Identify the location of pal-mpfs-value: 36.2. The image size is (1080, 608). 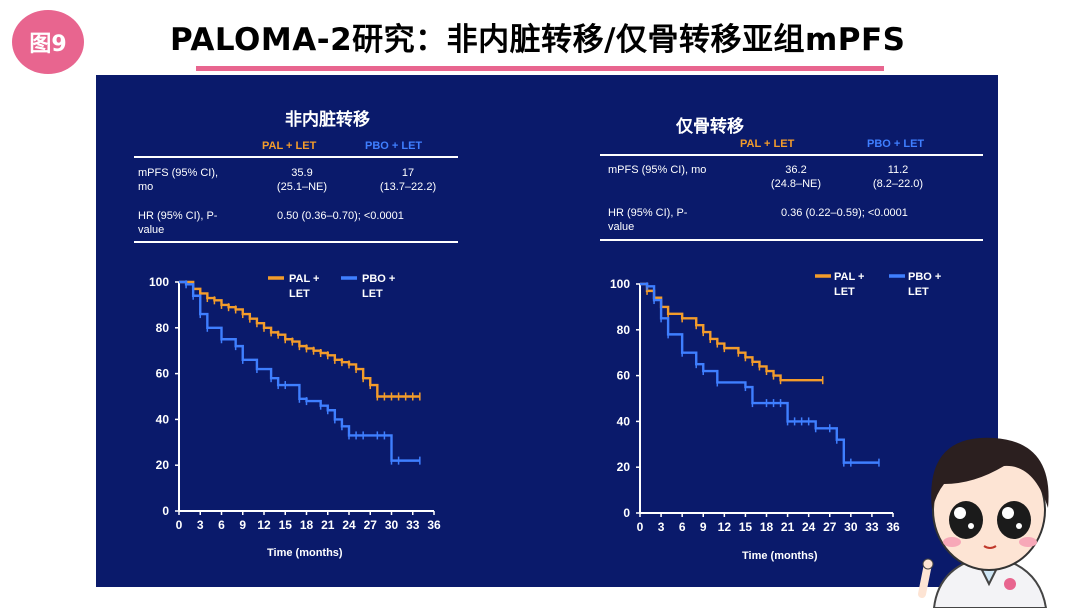
(796, 170).